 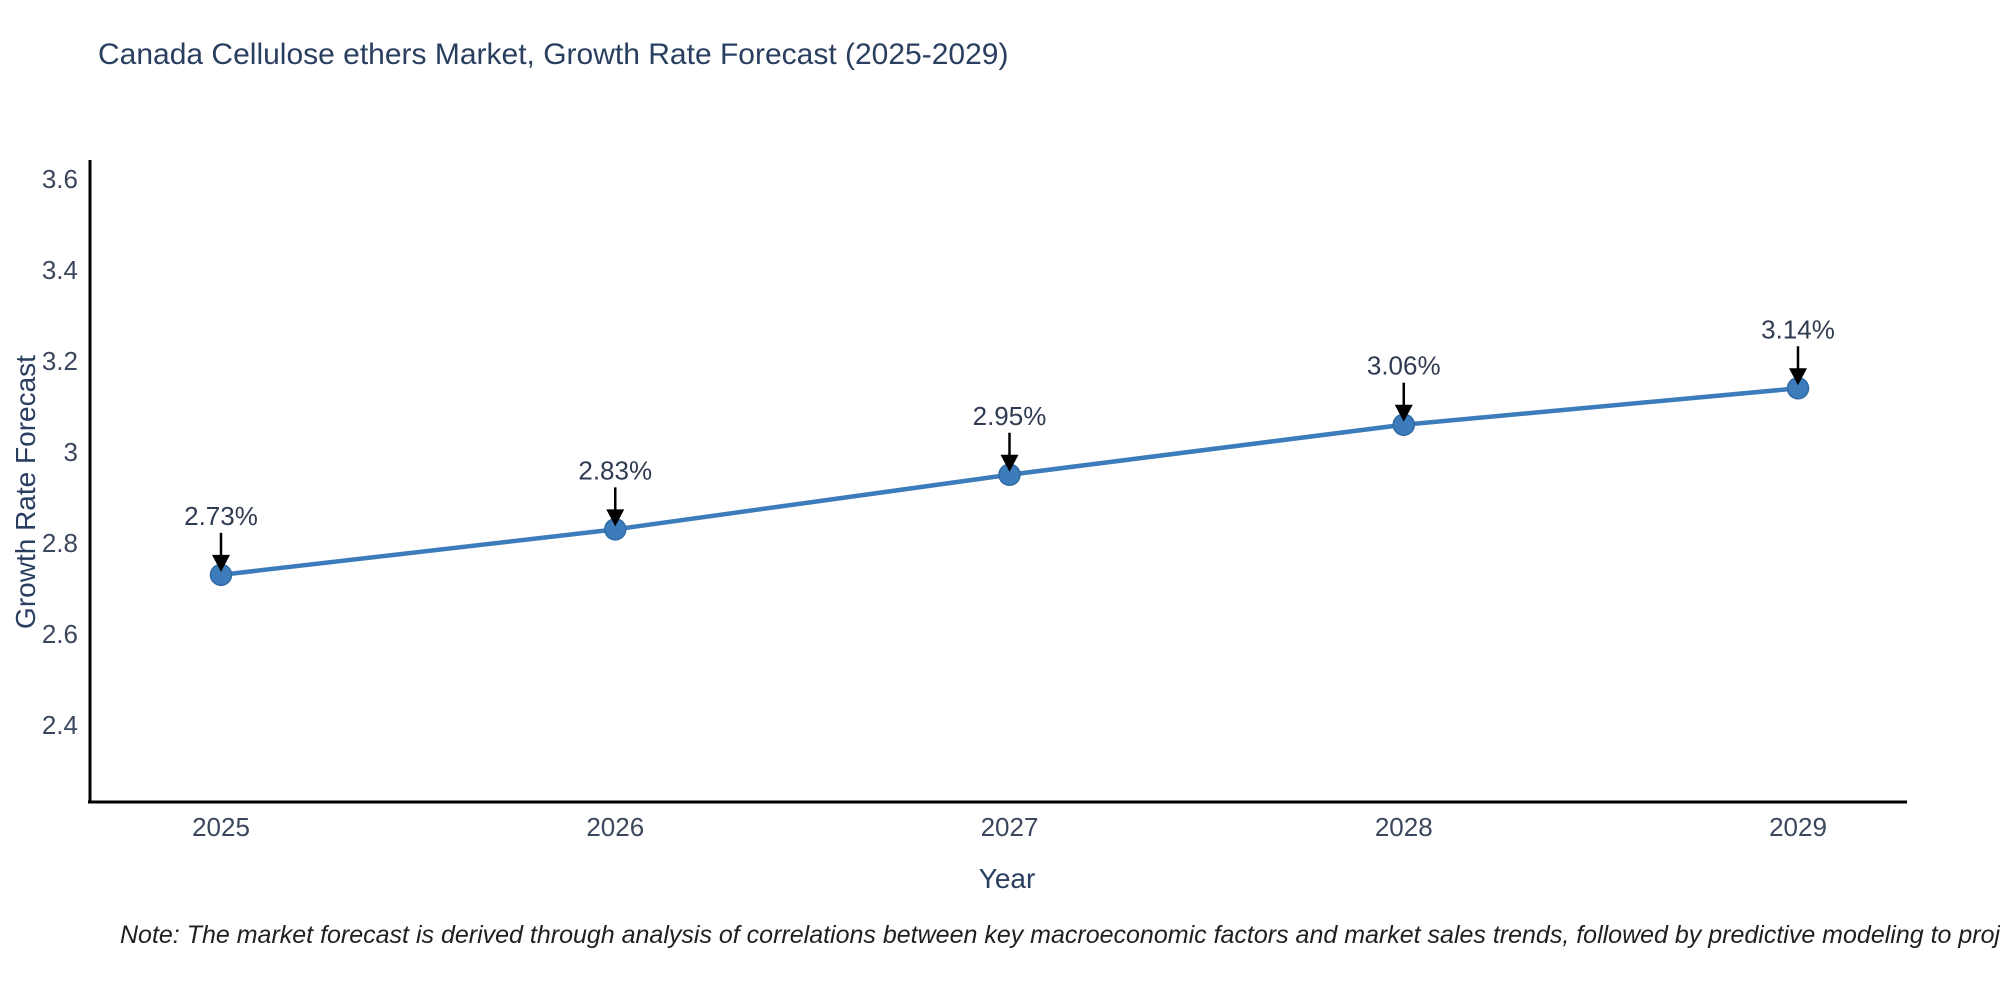 I want to click on point-annotation-label: 3.06%, so click(x=1404, y=366).